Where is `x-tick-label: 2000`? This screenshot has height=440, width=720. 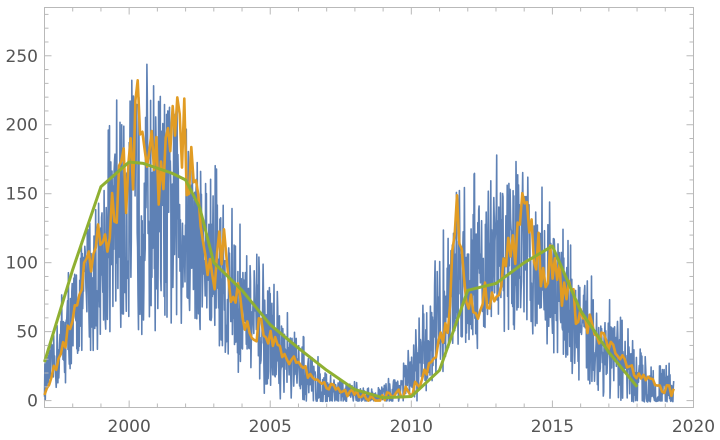
x-tick-label: 2000 is located at coordinates (129, 427).